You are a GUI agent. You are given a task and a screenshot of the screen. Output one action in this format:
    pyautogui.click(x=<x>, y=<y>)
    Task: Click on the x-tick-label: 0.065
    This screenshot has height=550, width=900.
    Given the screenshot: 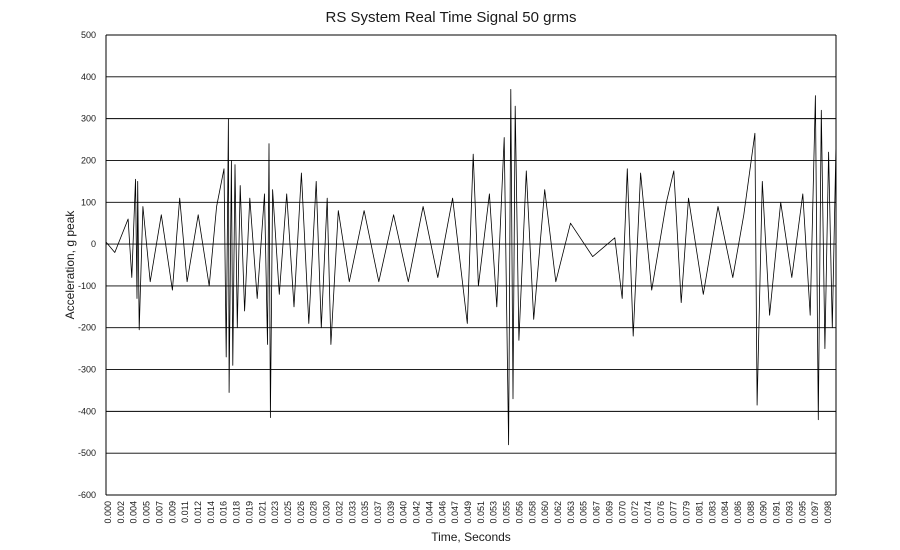 What is the action you would take?
    pyautogui.click(x=584, y=512)
    